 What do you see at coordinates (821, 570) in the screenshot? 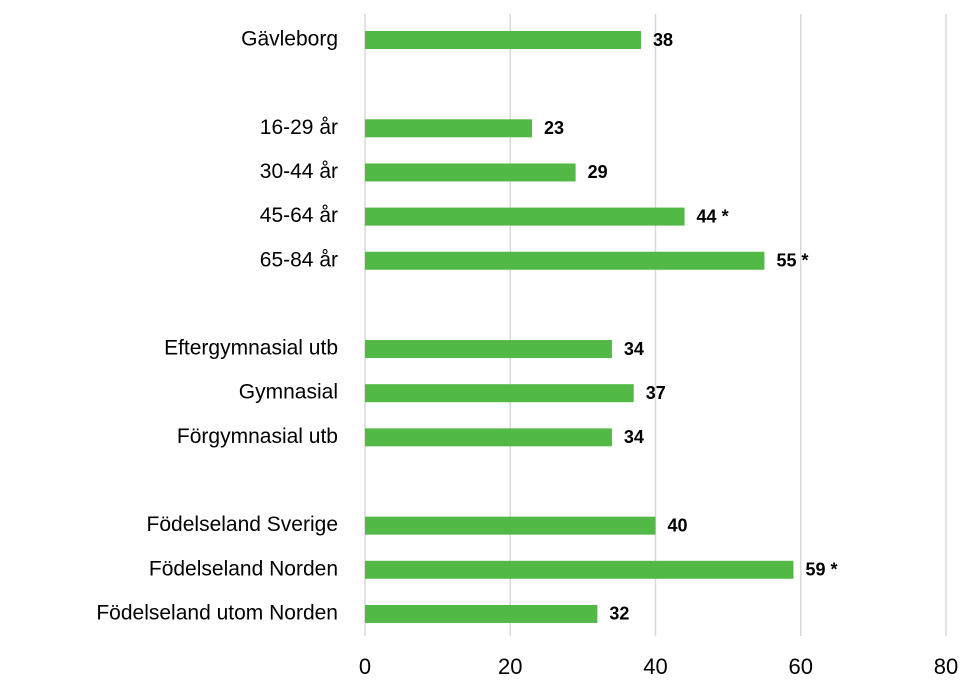
I see `value-label: 59 *` at bounding box center [821, 570].